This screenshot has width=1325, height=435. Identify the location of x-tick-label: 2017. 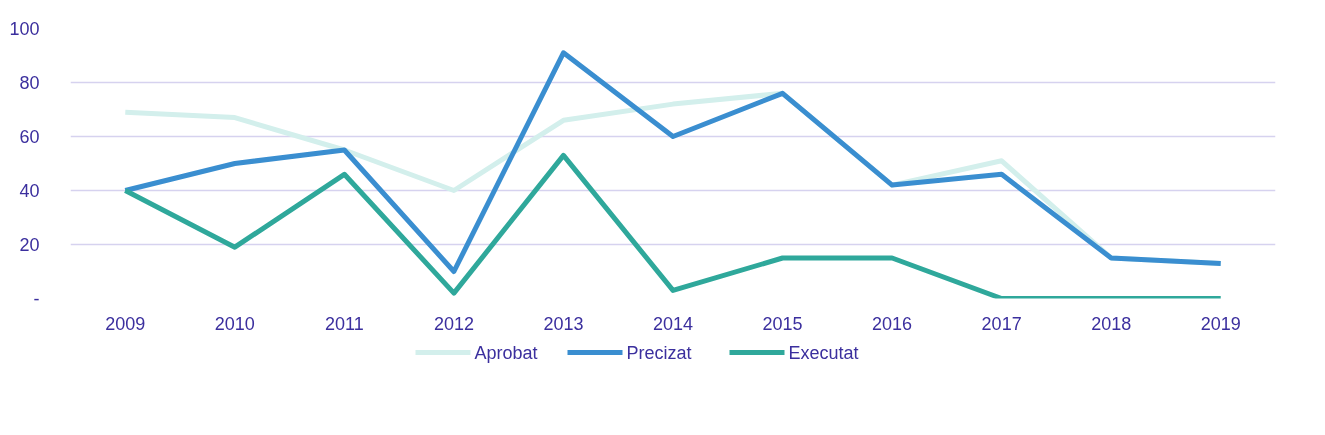
(1001, 323).